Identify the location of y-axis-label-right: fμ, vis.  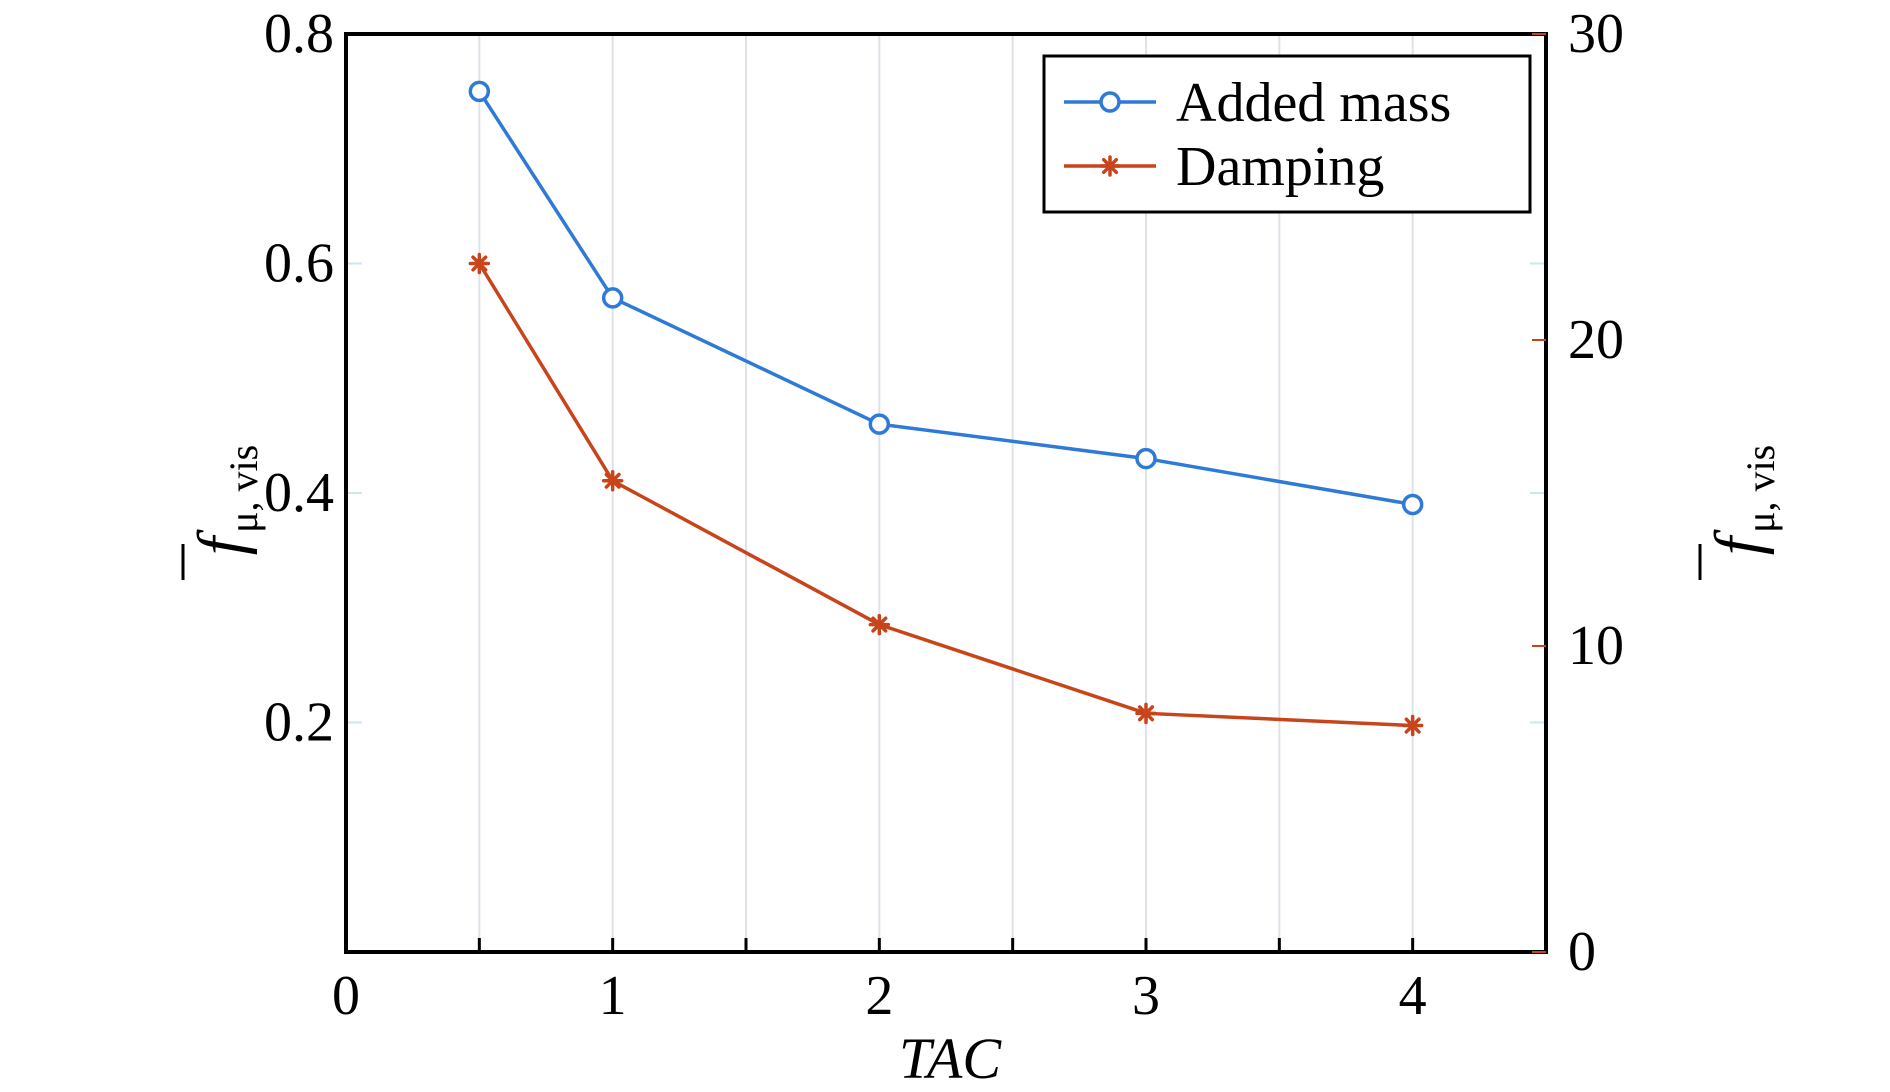
(1740, 512).